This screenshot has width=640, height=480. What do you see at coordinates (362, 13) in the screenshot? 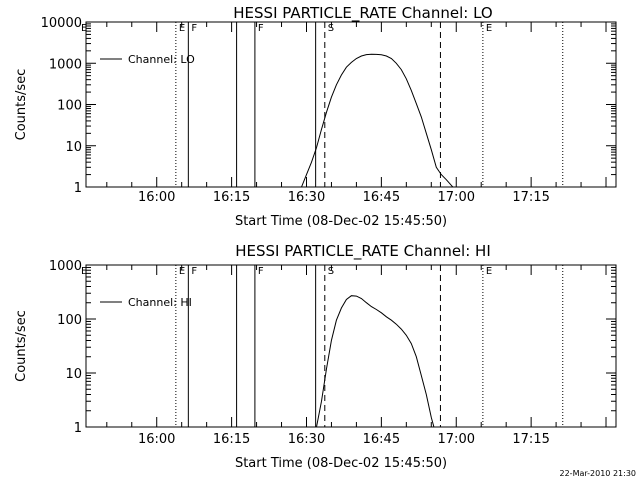
I see `chart-title: HESSI PARTICLE_RATE Channel: LO` at bounding box center [362, 13].